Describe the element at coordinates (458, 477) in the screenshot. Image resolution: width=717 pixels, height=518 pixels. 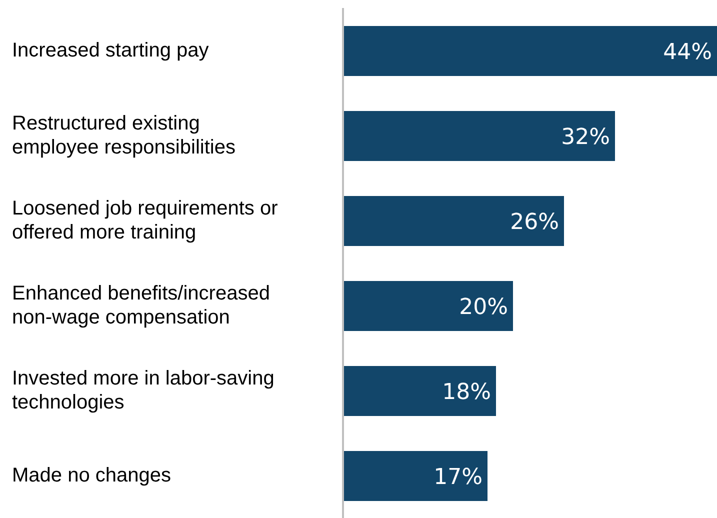
I see `data-label: 17%` at that location.